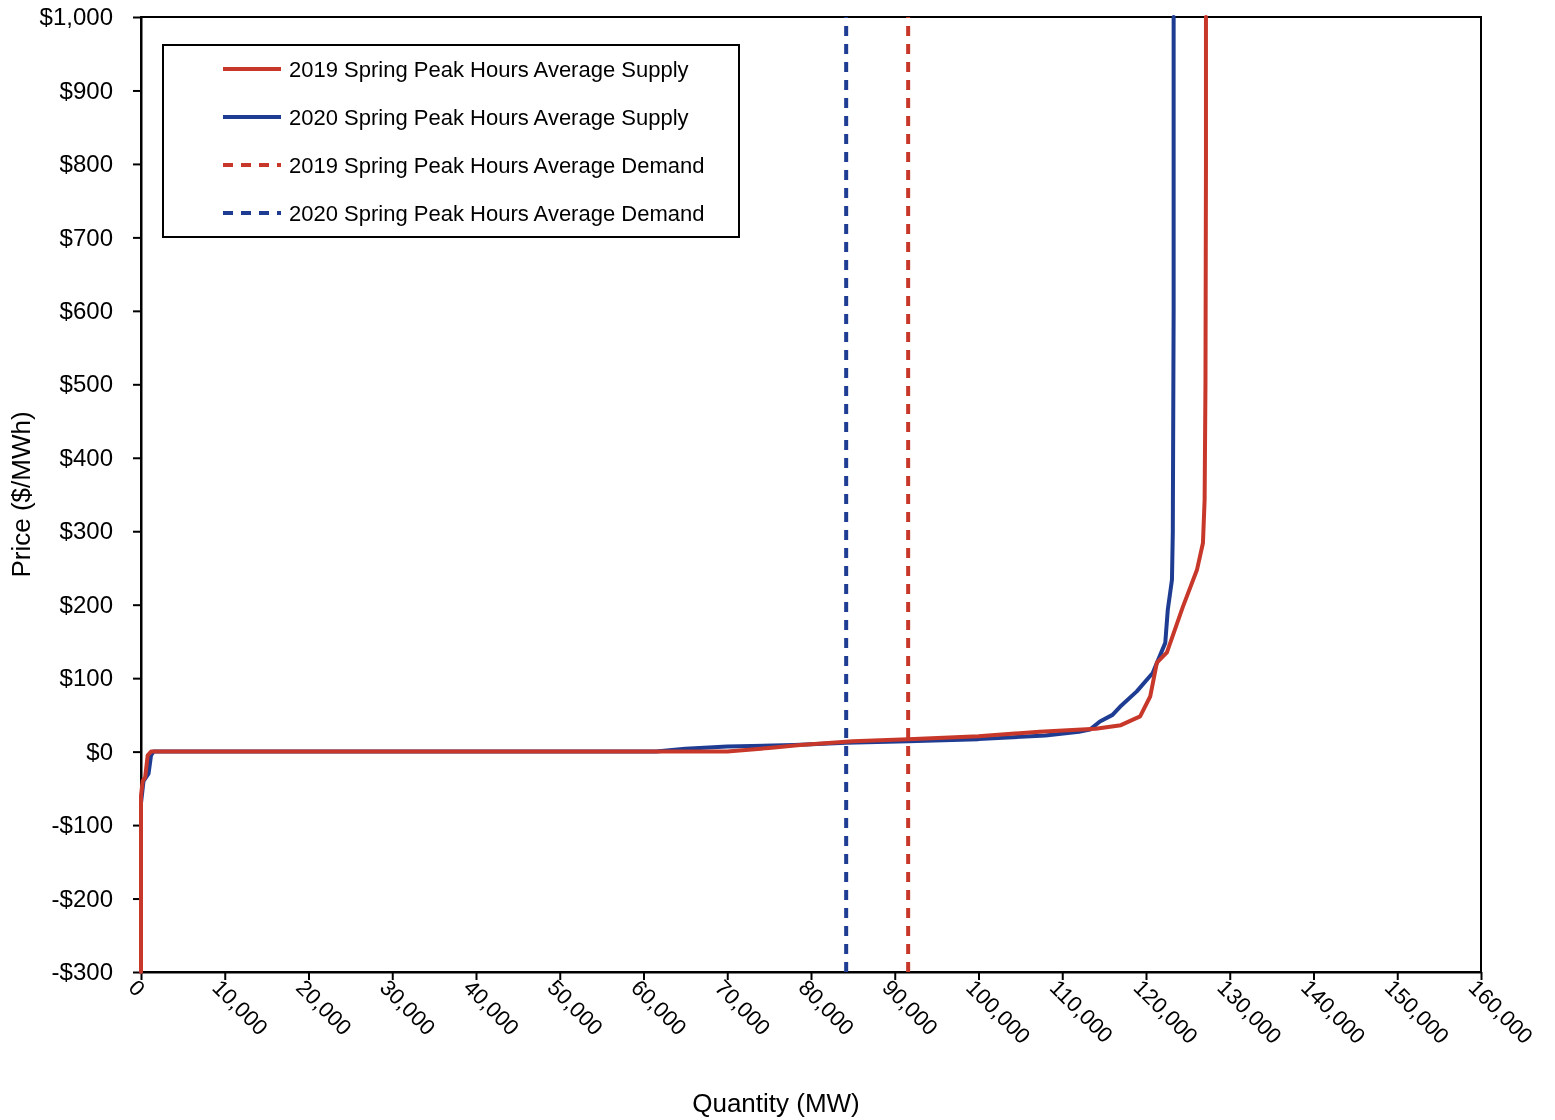 Image resolution: width=1555 pixels, height=1120 pixels. I want to click on y-tick-label: $600, so click(86, 311).